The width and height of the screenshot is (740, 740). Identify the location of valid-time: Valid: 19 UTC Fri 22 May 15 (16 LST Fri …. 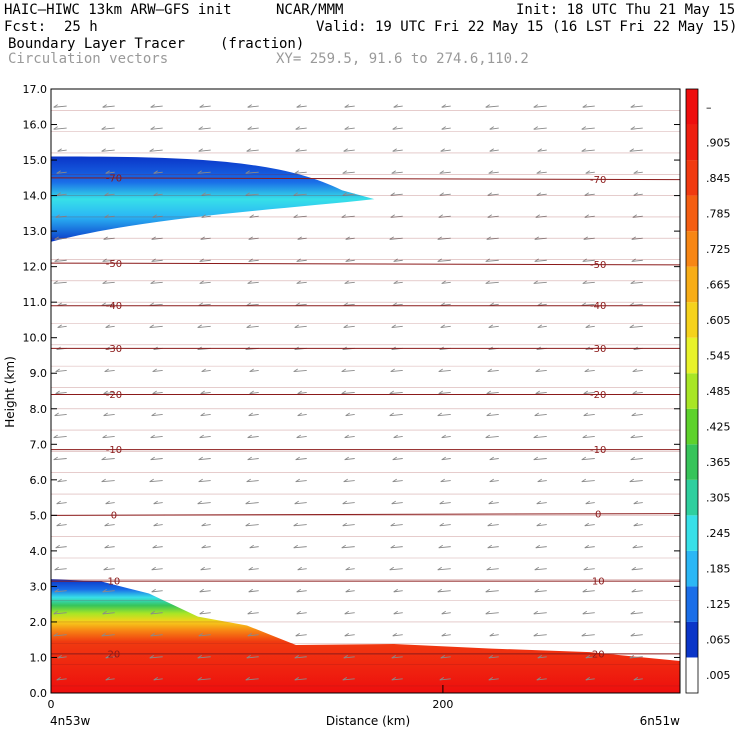
(527, 27).